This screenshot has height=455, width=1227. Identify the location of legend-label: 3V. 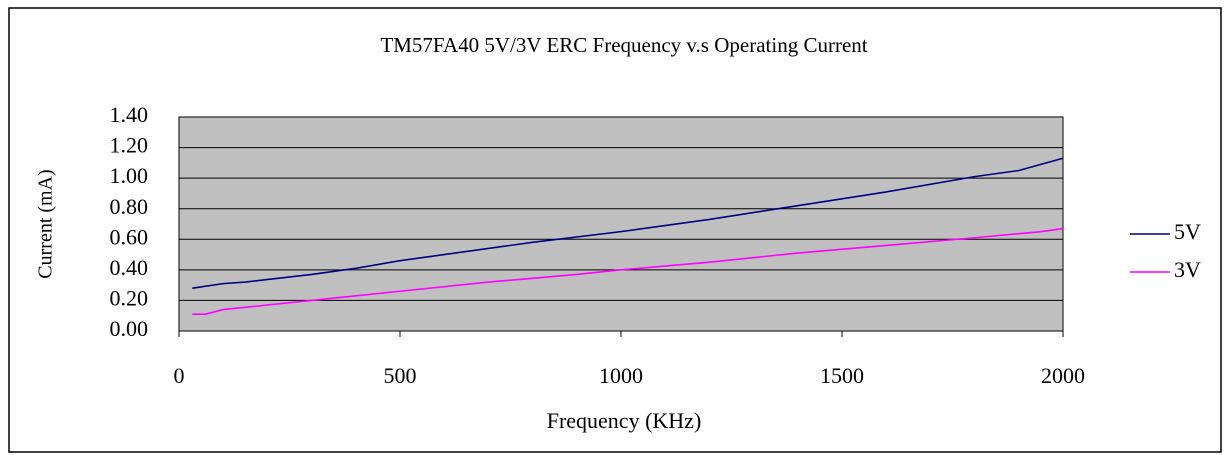
(1187, 269).